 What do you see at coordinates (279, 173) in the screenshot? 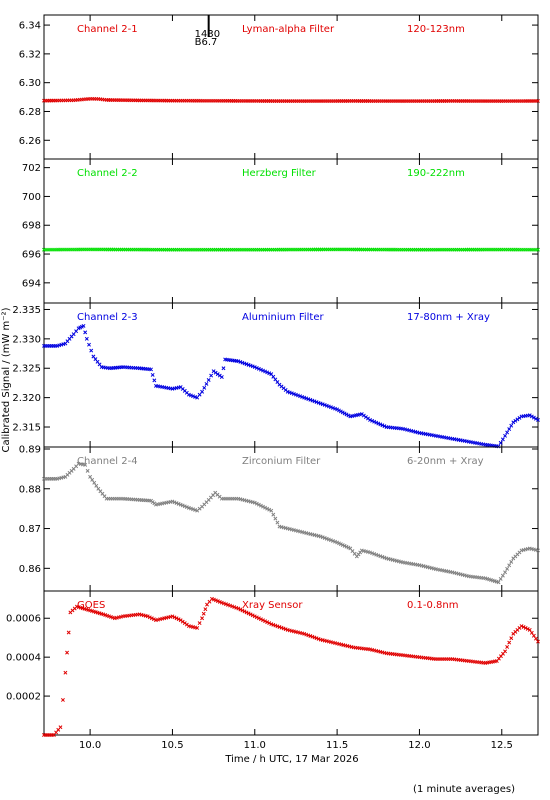
I see `filter-label: Herzberg Filter` at bounding box center [279, 173].